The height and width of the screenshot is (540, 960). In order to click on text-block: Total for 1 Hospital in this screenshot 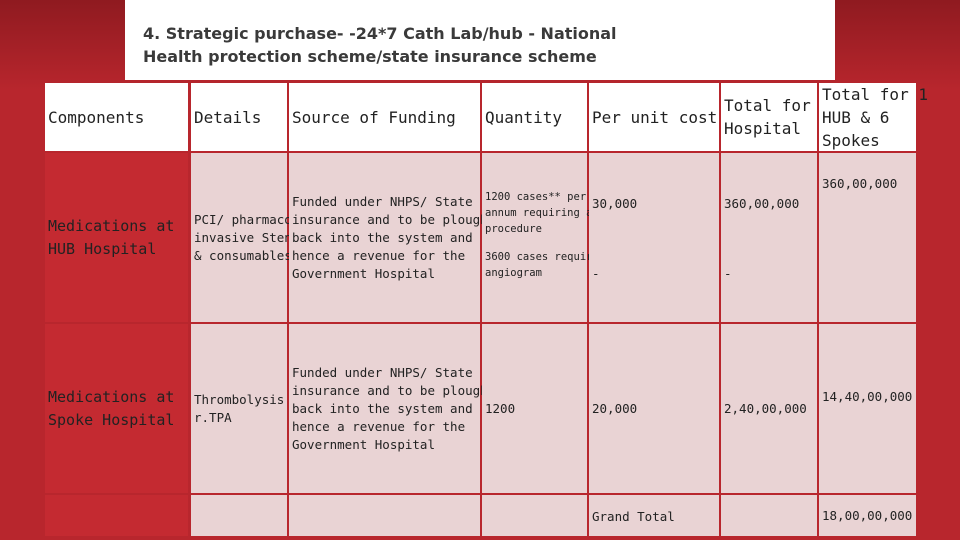, I will do `click(777, 117)`.